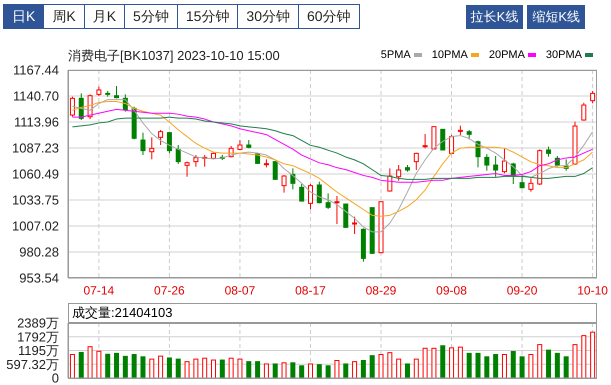  What do you see at coordinates (207, 16) in the screenshot?
I see `text: 15分钟` at bounding box center [207, 16].